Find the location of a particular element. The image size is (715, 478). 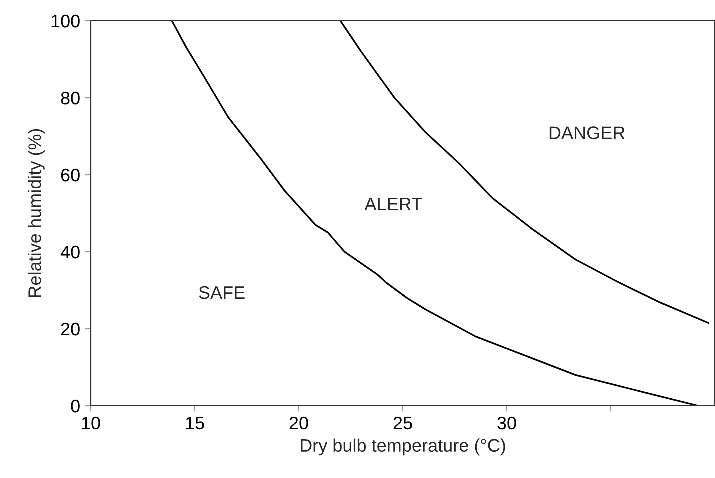

x-axis-title: Dry bulb temperature (°C) is located at coordinates (403, 447).